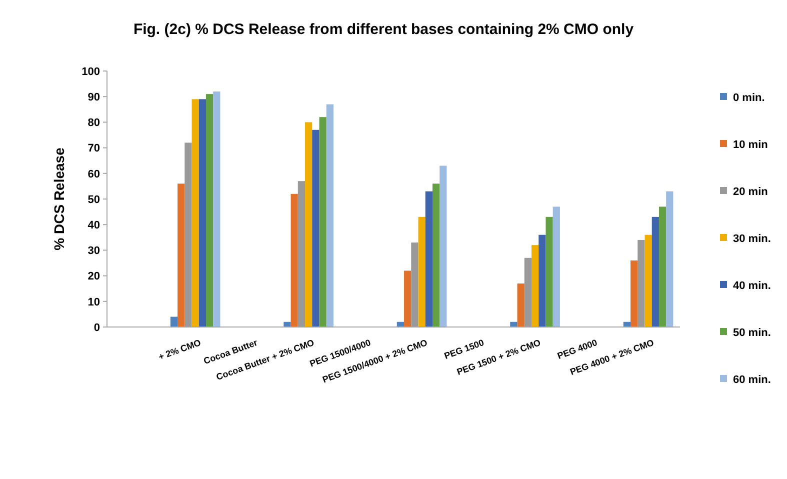 The width and height of the screenshot is (787, 479). I want to click on y-tick-label: 70, so click(94, 148).